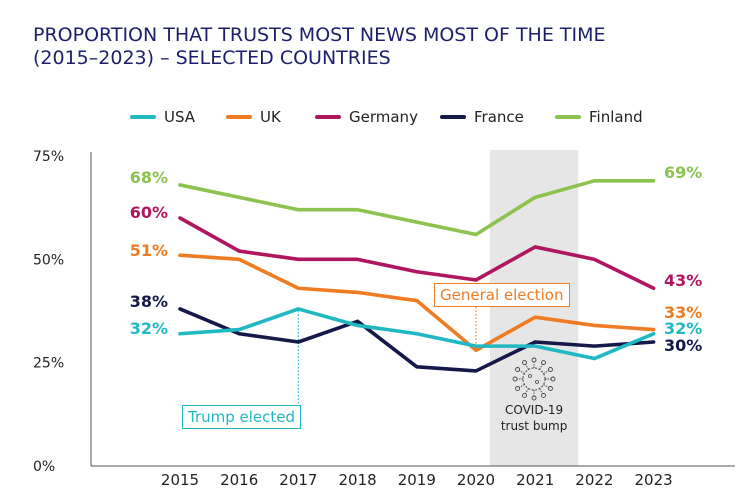 The height and width of the screenshot is (500, 752). Describe the element at coordinates (502, 295) in the screenshot. I see `annotation-general-election: General election` at that location.